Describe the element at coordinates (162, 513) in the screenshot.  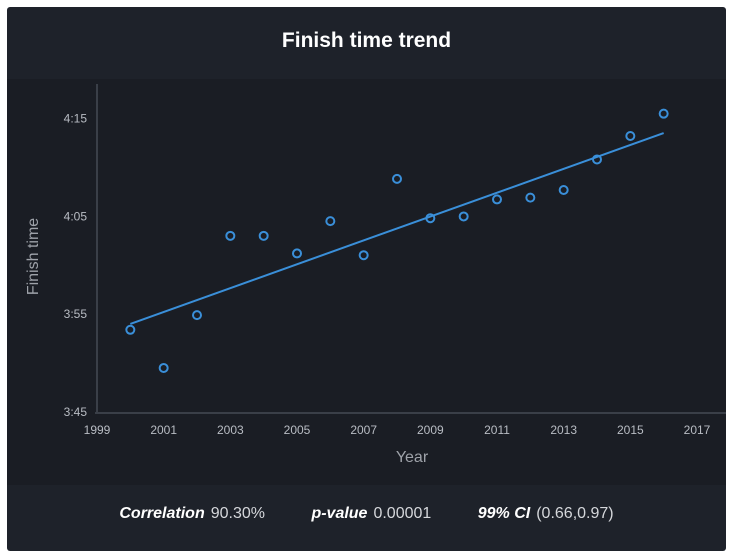
I see `correlation-label: Correlation` at that location.